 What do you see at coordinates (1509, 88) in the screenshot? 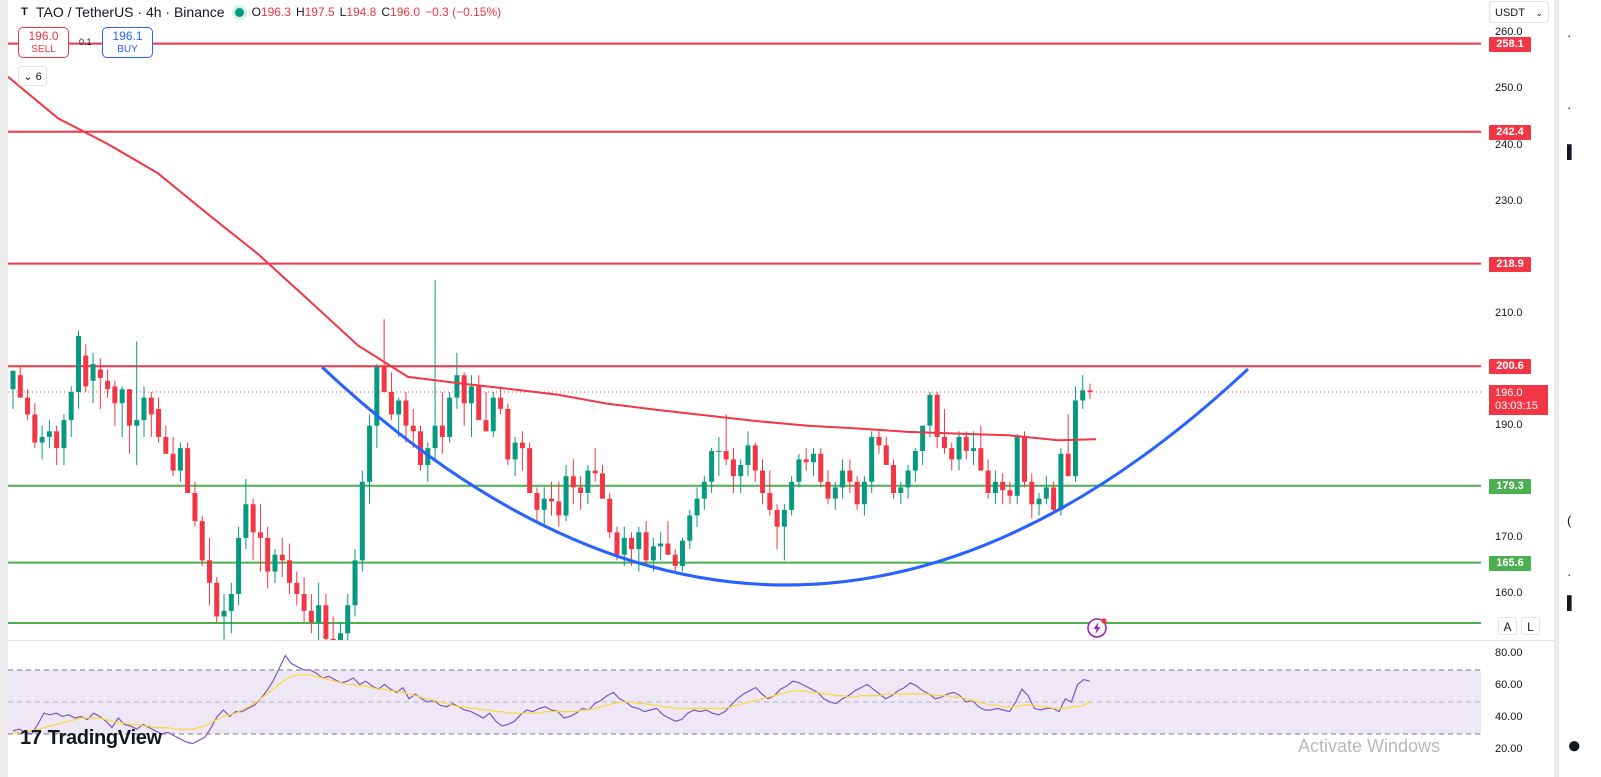
I see `price-tick-label: 250.0` at bounding box center [1509, 88].